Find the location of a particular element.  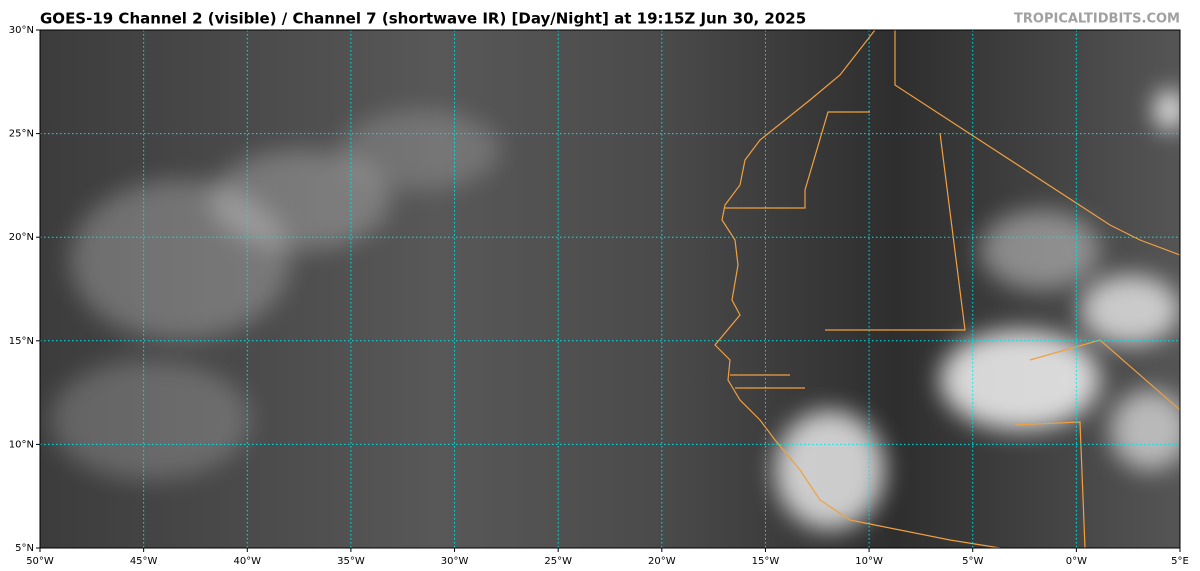

lon-tick-label: 25°W is located at coordinates (558, 561).